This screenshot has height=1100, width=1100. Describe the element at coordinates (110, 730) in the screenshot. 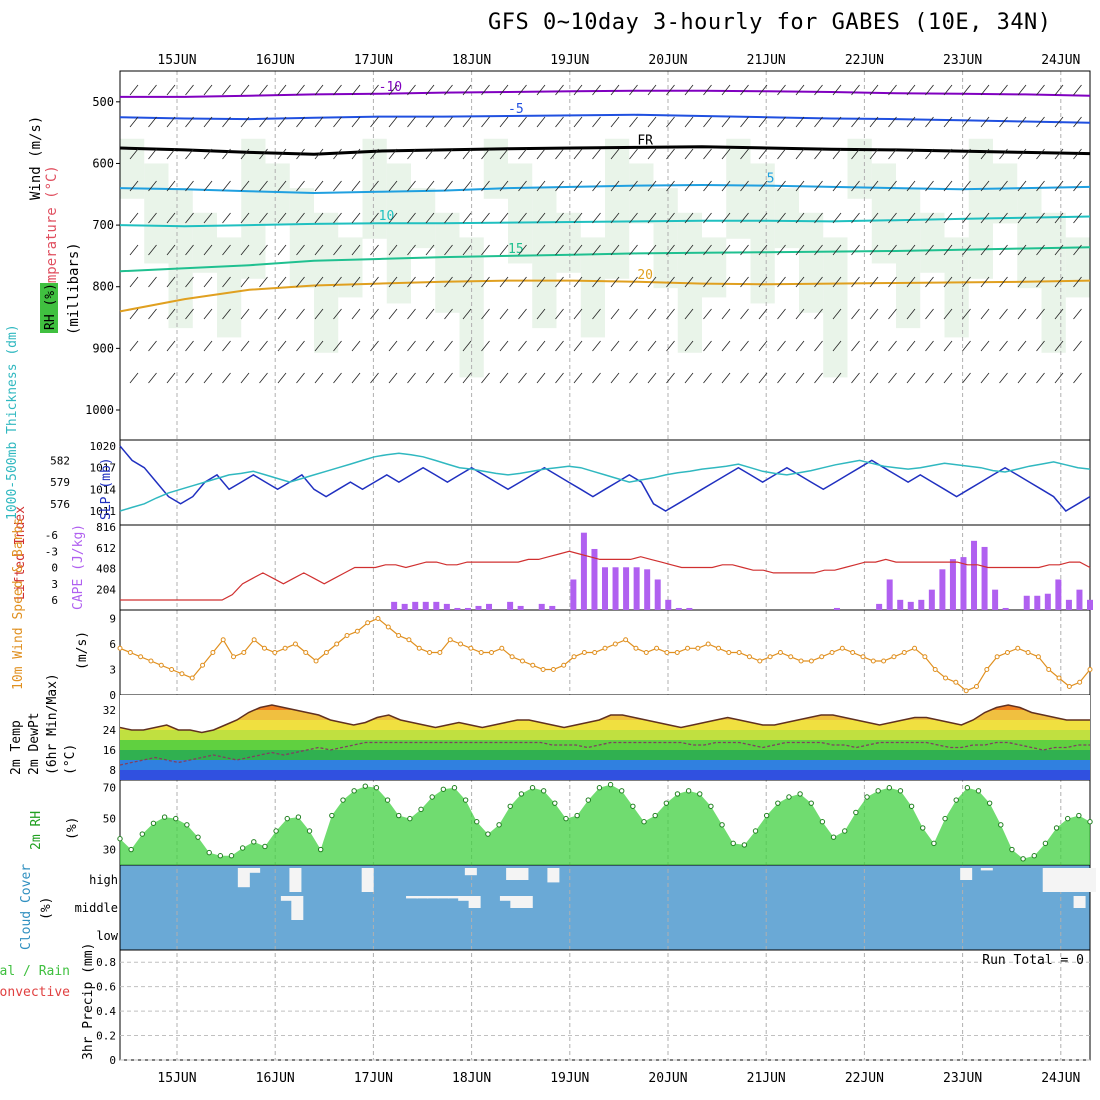

I see `temp-tick-label: 24` at that location.